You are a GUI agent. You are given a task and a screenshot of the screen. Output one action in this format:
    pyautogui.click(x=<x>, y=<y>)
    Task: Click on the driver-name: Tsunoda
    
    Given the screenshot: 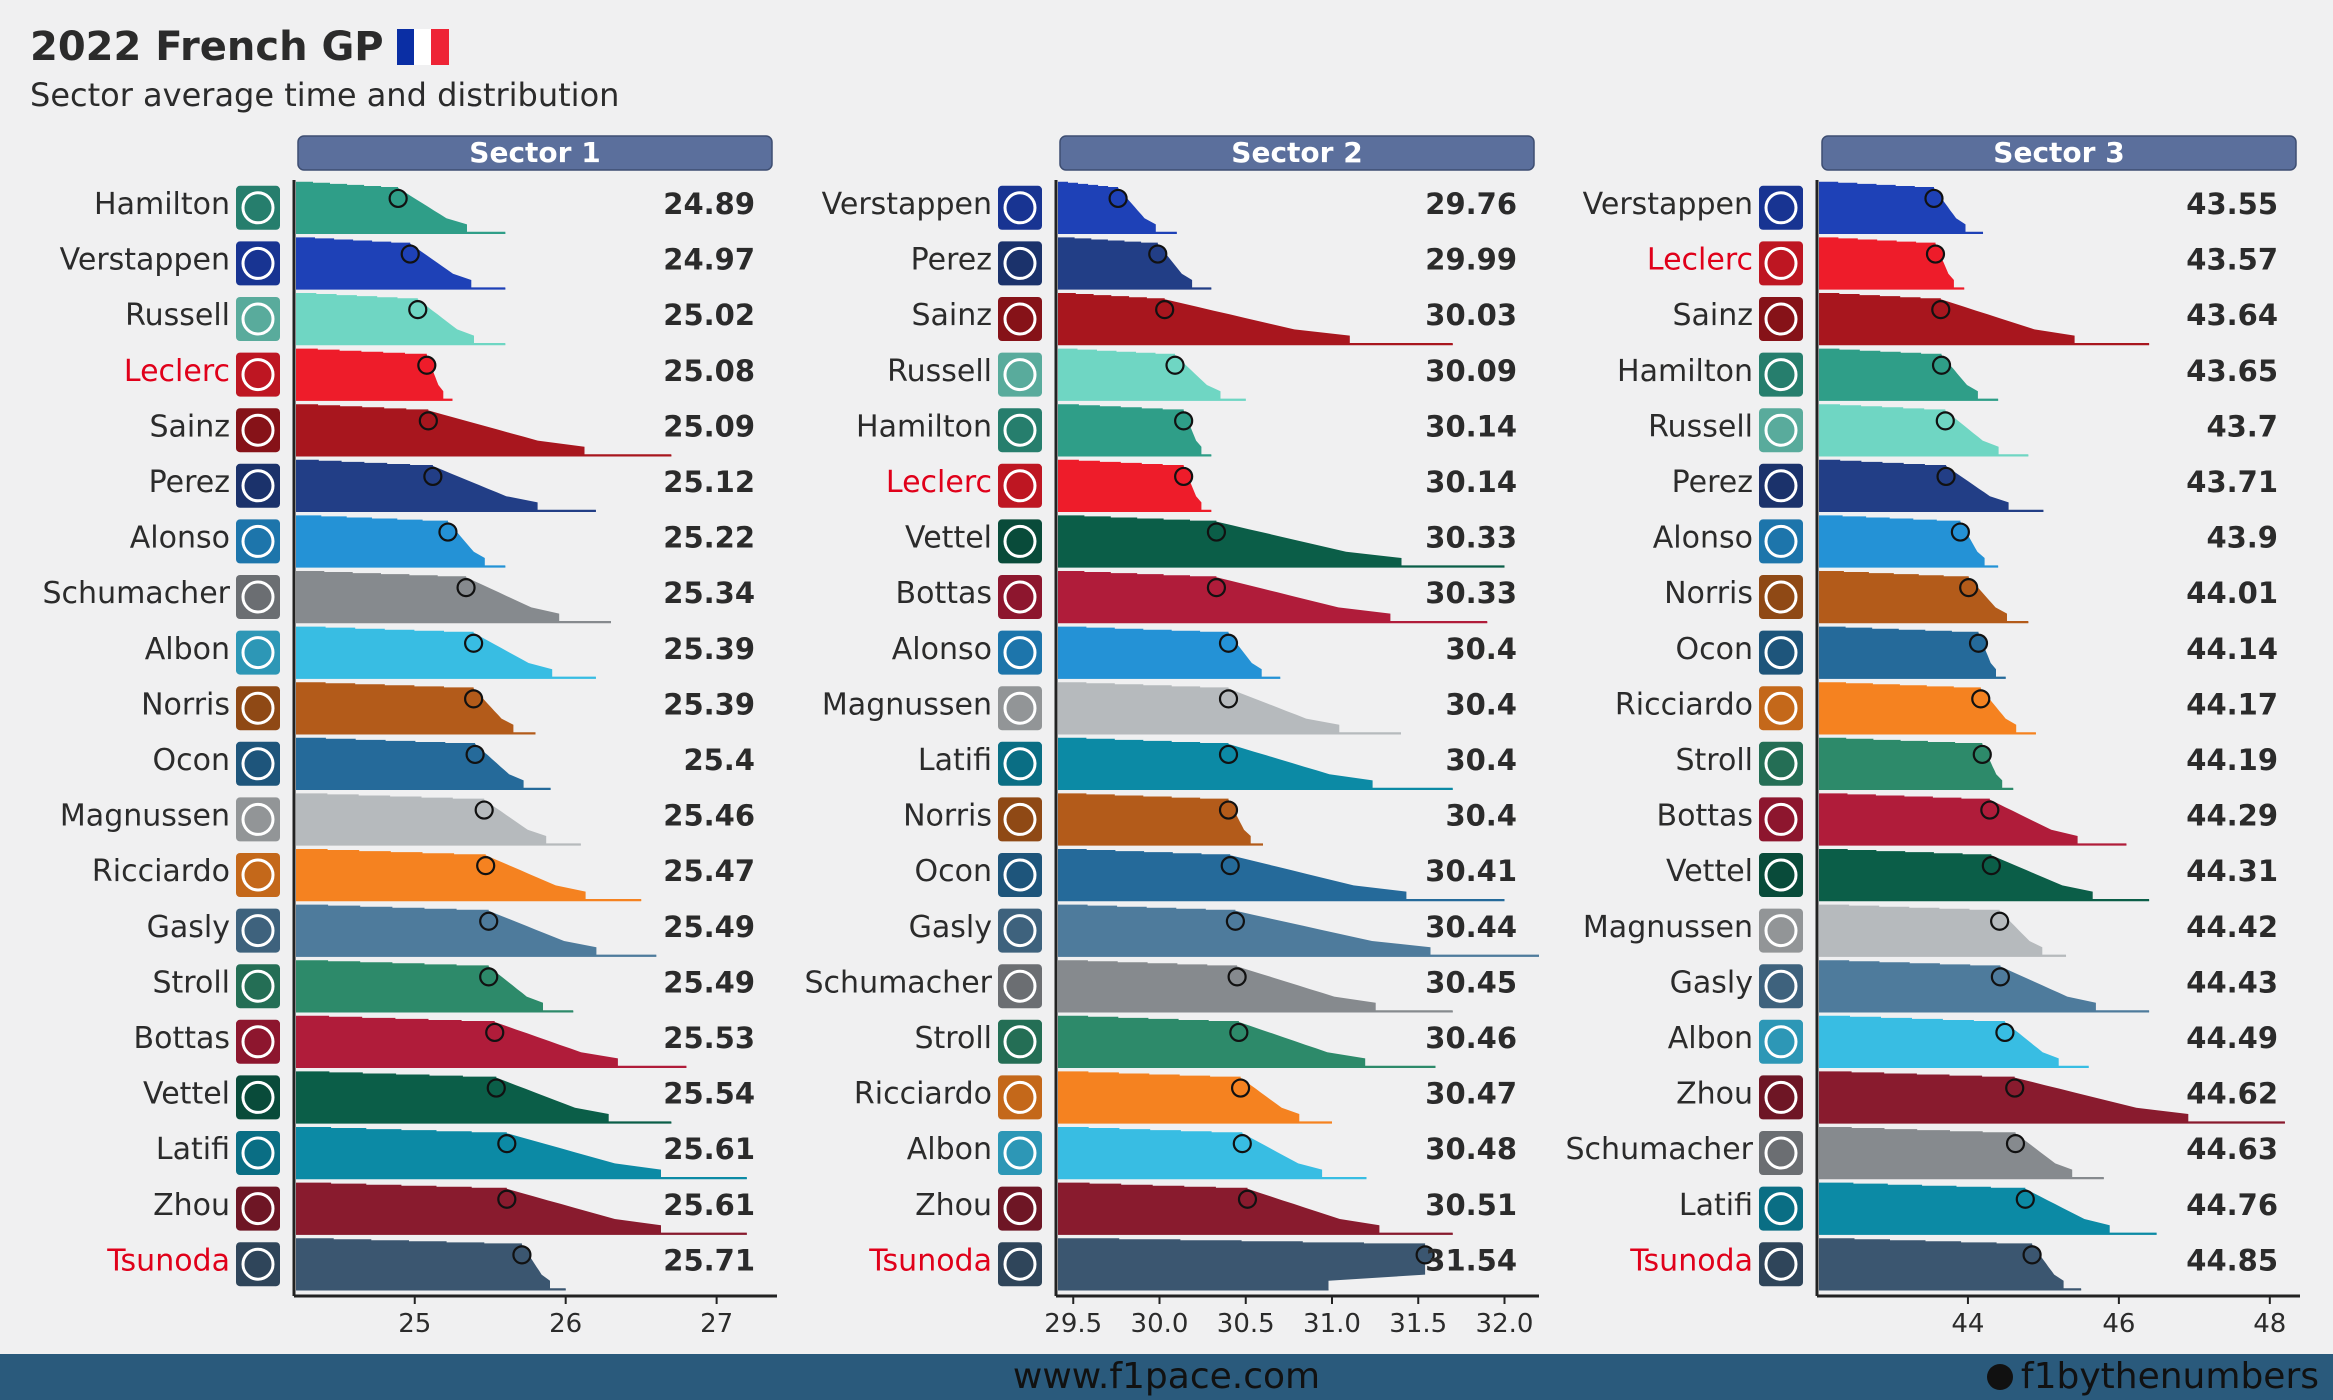 What is the action you would take?
    pyautogui.click(x=168, y=1260)
    